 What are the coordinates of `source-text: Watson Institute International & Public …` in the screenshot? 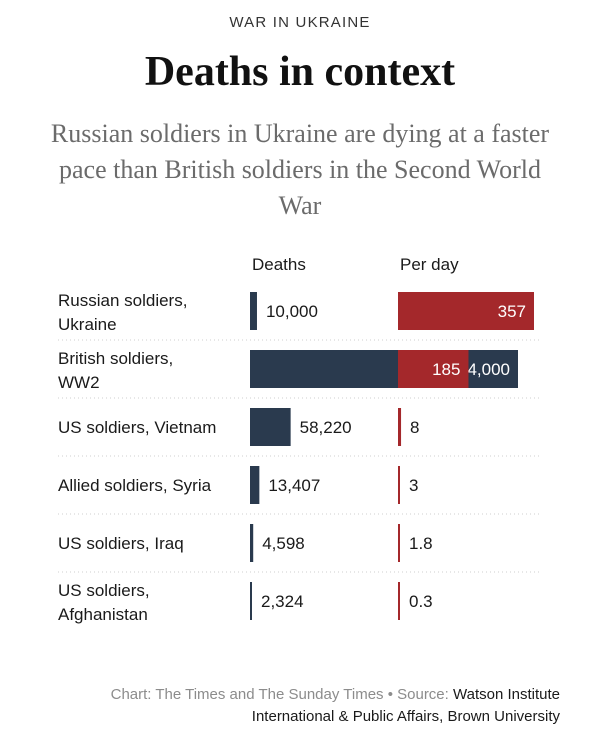 It's located at (405, 705).